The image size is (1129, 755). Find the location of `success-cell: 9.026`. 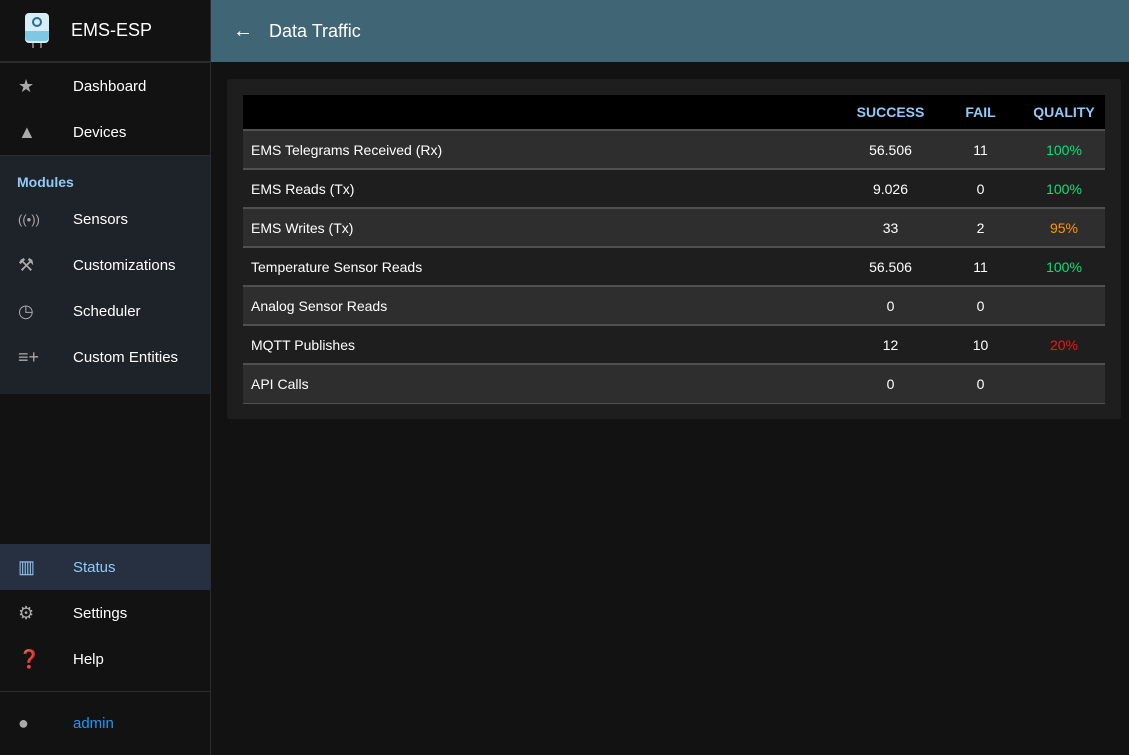

success-cell: 9.026 is located at coordinates (890, 188).